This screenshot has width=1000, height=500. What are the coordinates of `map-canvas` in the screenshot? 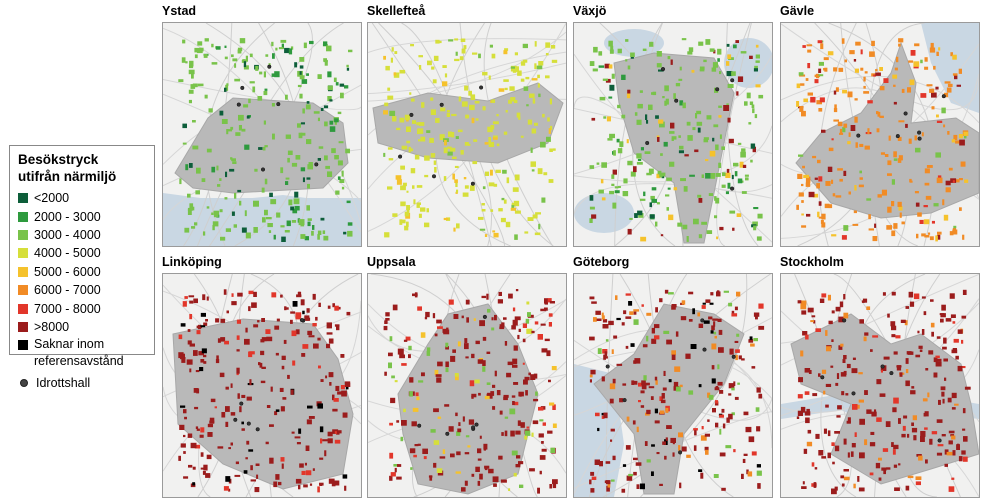 It's located at (467, 134).